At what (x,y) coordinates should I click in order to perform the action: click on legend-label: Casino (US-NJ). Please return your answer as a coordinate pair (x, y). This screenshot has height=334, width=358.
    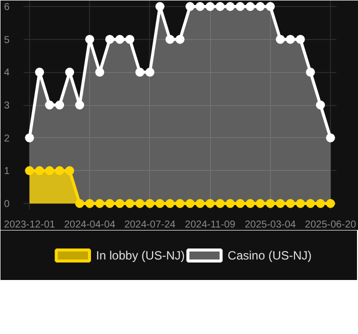
    Looking at the image, I should click on (270, 255).